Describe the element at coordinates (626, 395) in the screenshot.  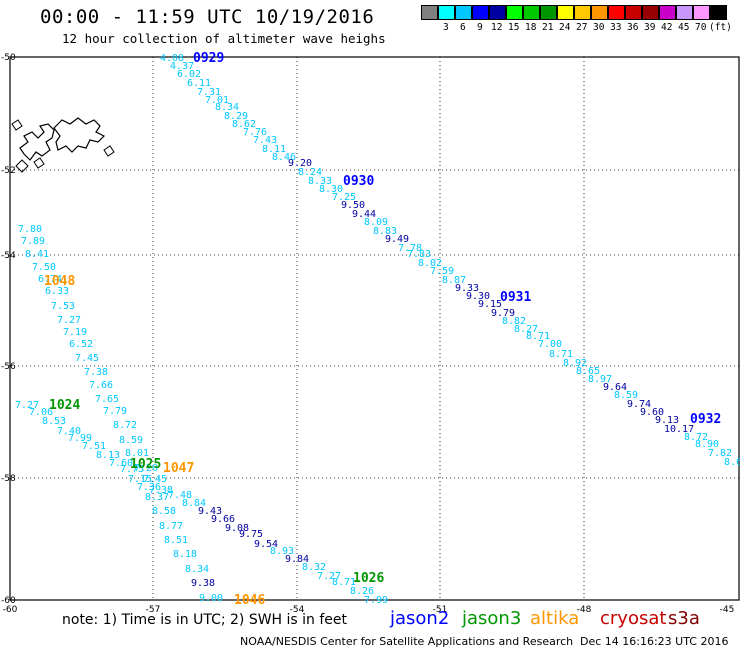
I see `wave-height-label: 8.59` at that location.